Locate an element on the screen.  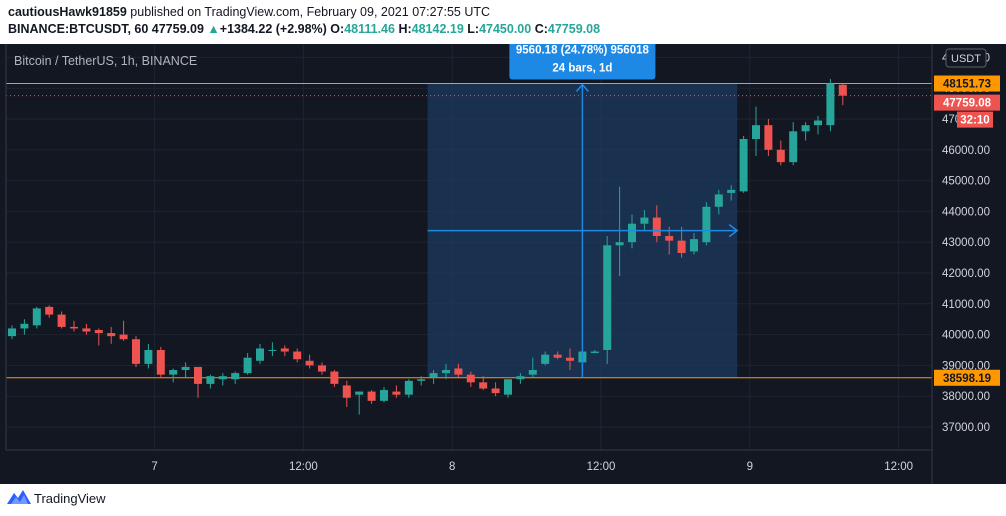
measure-horizontal-arrowhead is located at coordinates (733, 231).